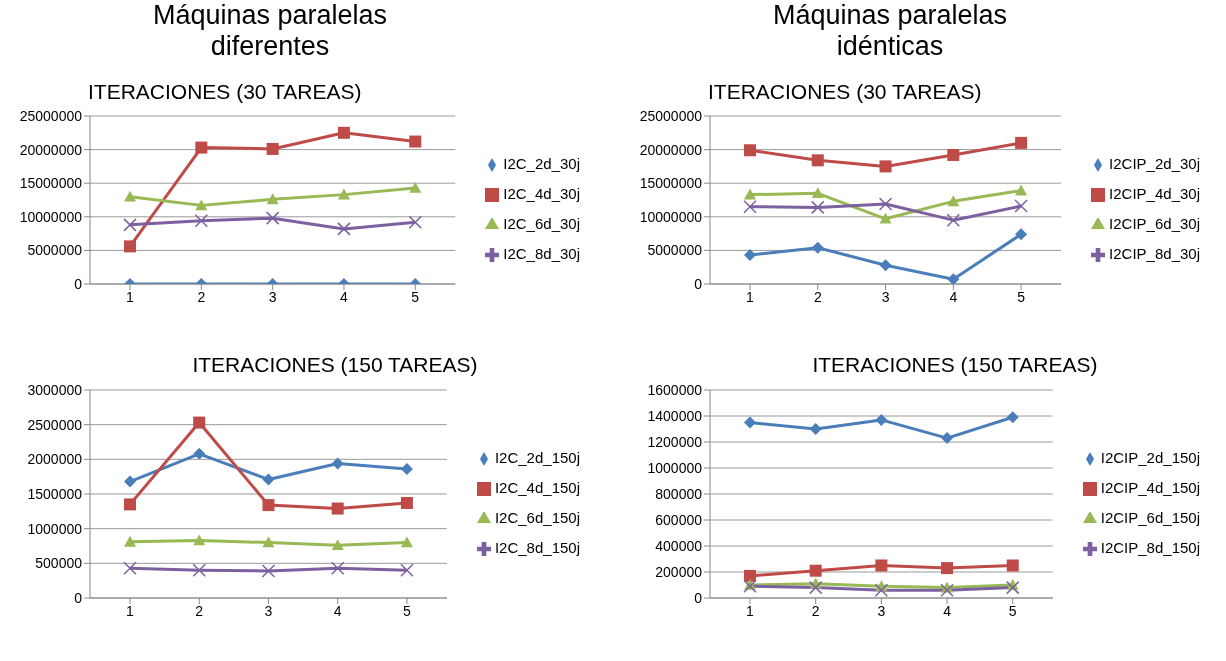  Describe the element at coordinates (1150, 517) in the screenshot. I see `legend-label: I2CIP_6d_150j` at that location.